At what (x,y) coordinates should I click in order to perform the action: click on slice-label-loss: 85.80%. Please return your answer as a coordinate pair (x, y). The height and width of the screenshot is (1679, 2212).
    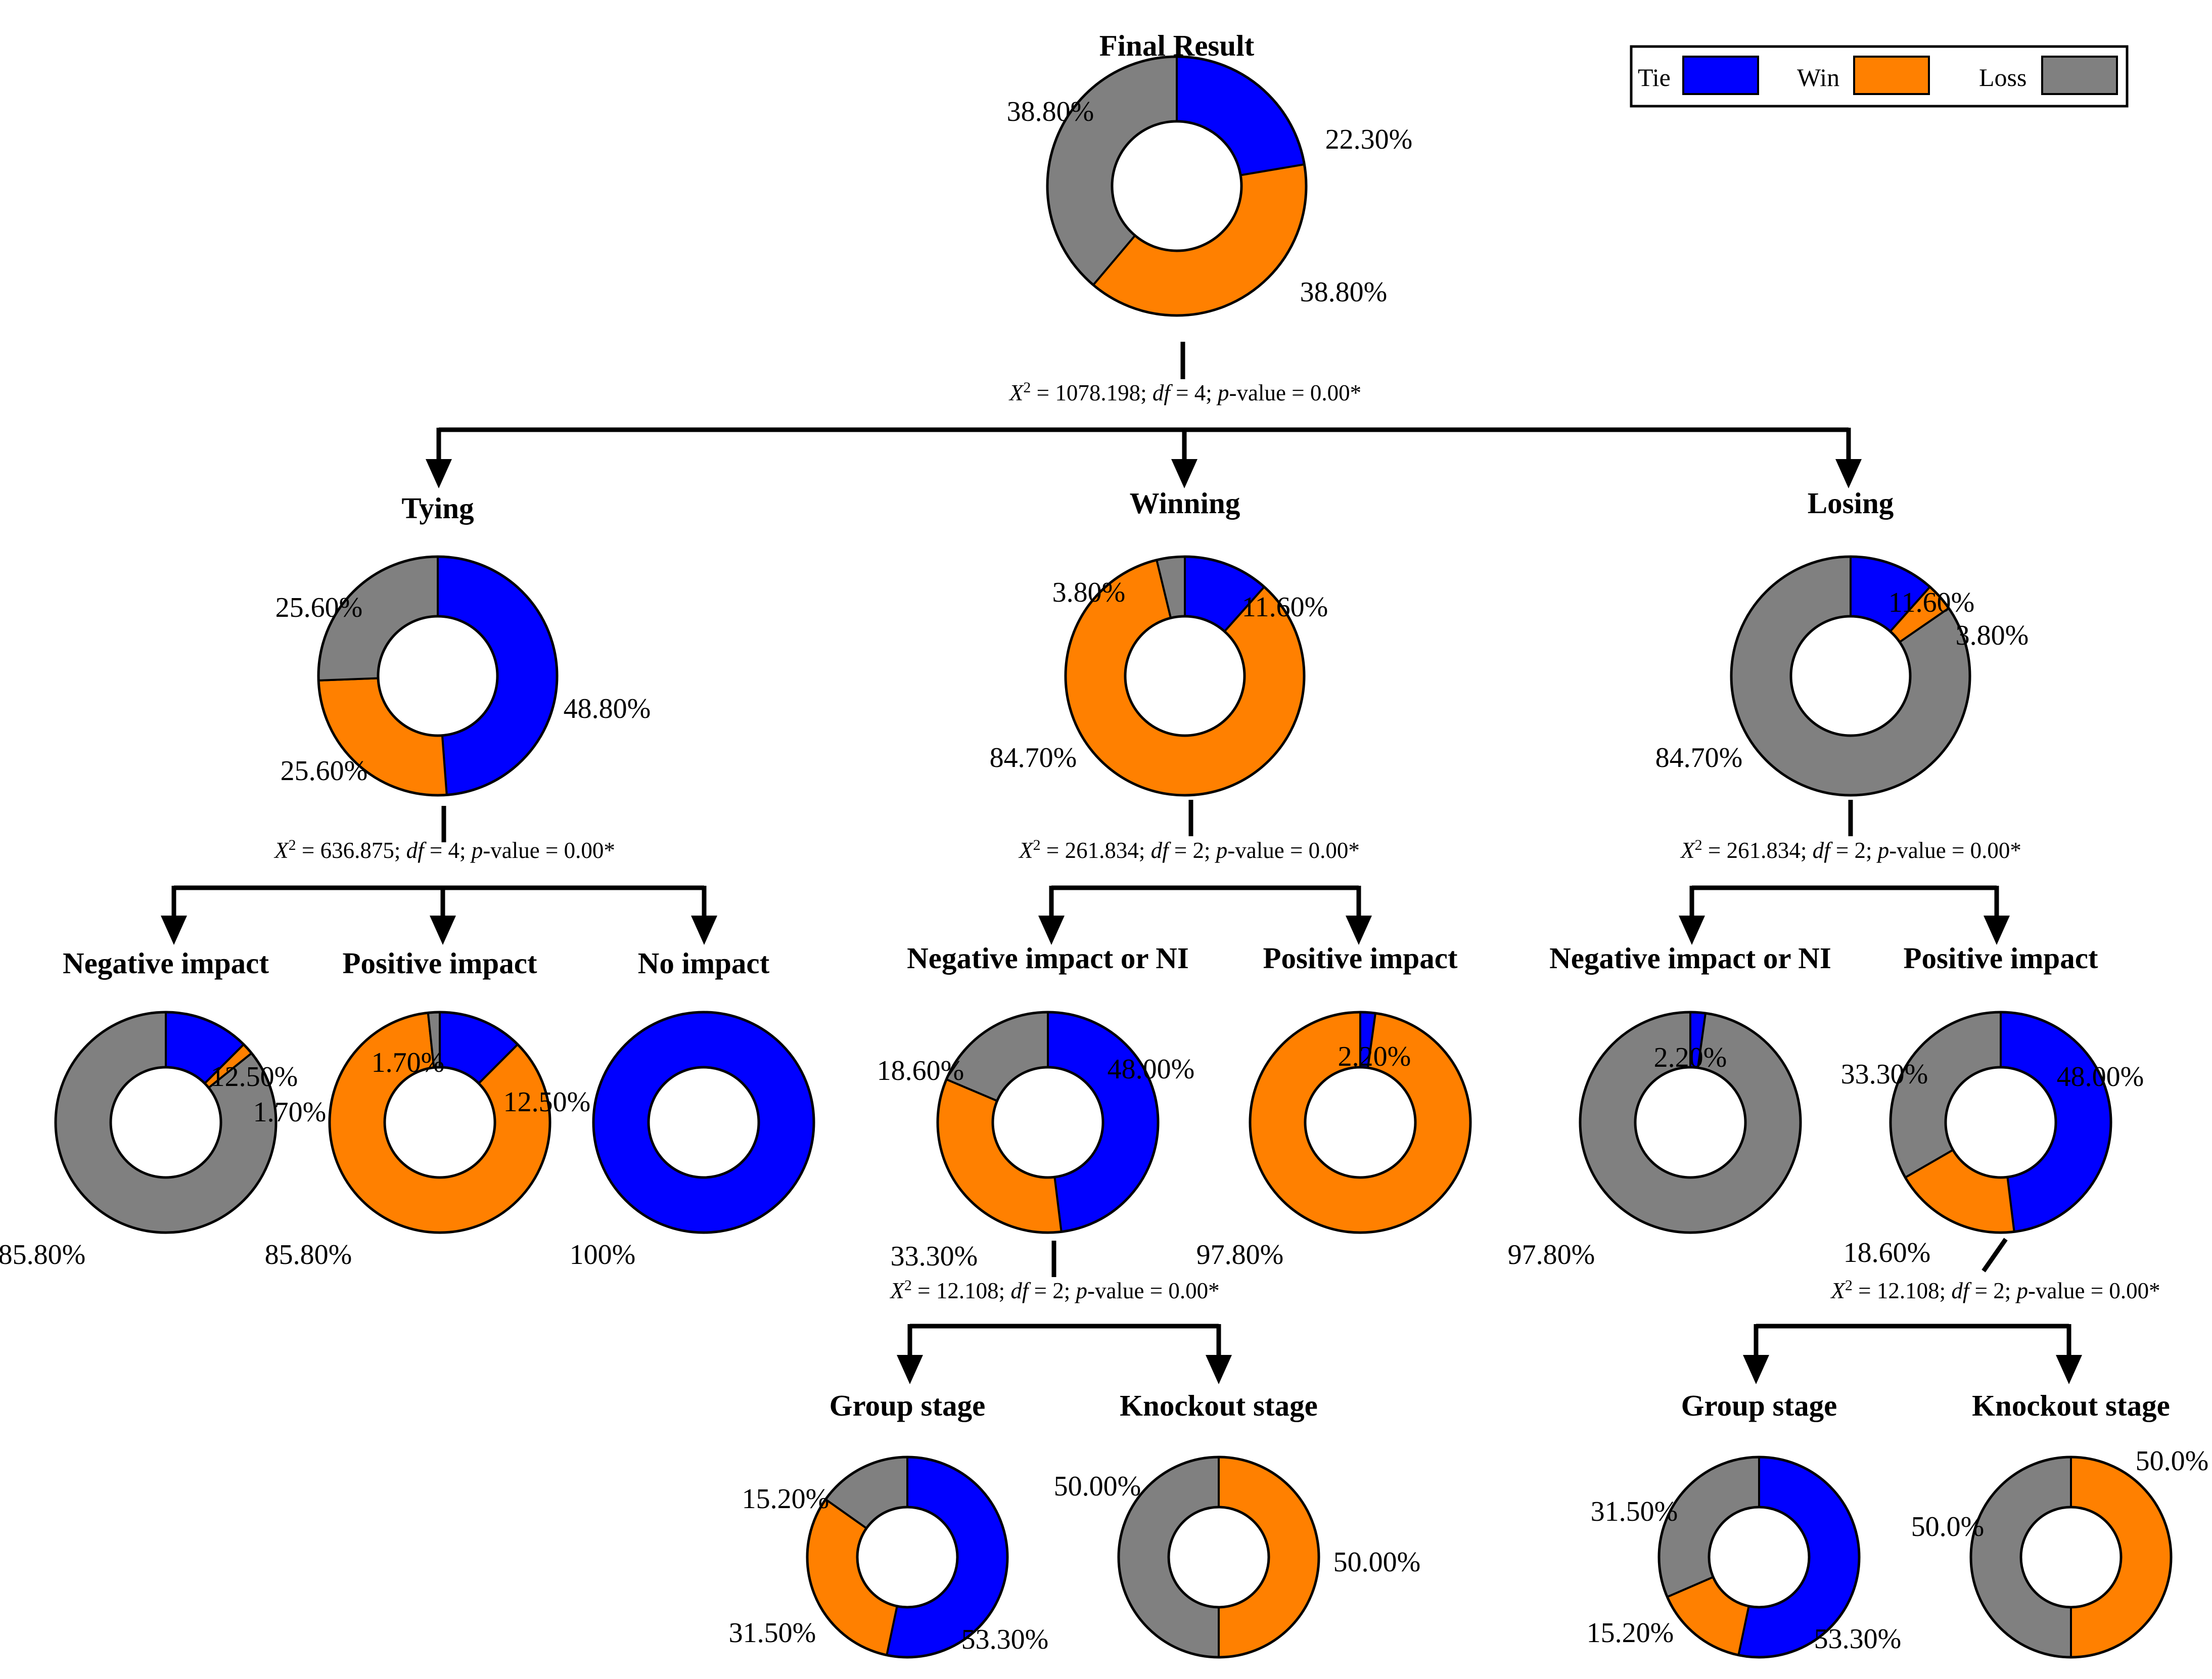
    Looking at the image, I should click on (42, 1254).